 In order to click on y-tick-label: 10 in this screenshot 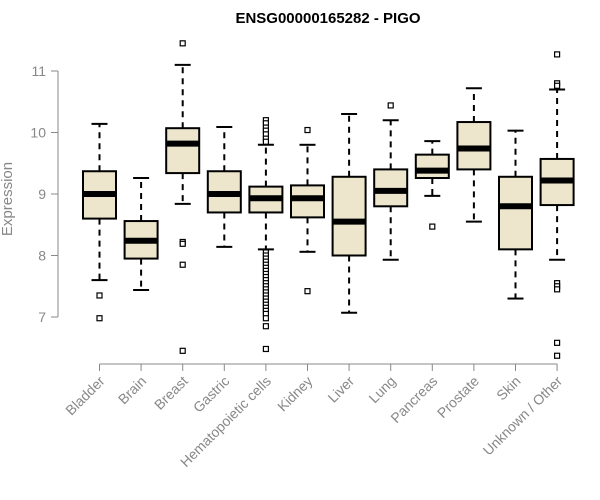, I will do `click(38, 133)`.